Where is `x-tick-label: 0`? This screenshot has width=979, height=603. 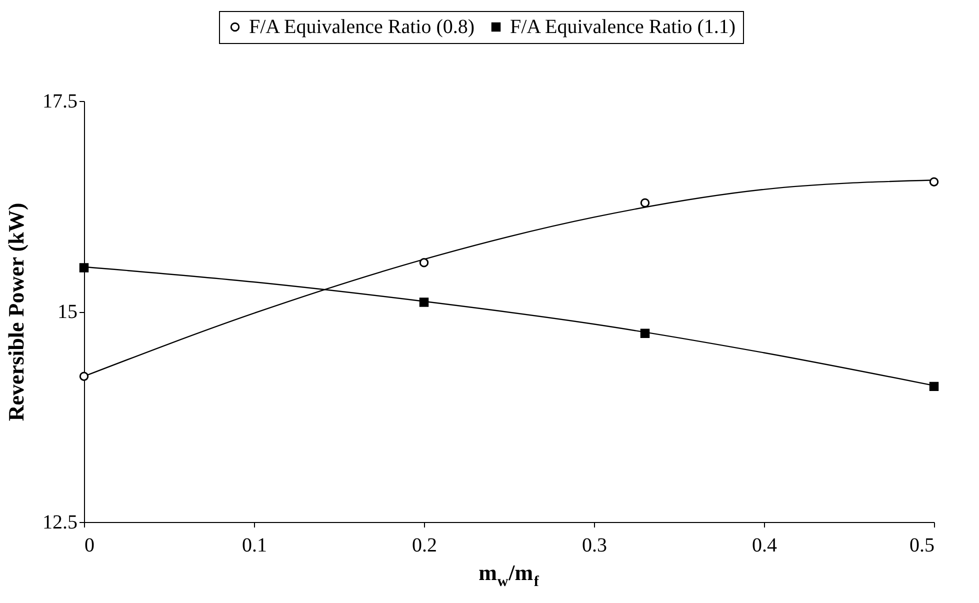
x-tick-label: 0 is located at coordinates (89, 545).